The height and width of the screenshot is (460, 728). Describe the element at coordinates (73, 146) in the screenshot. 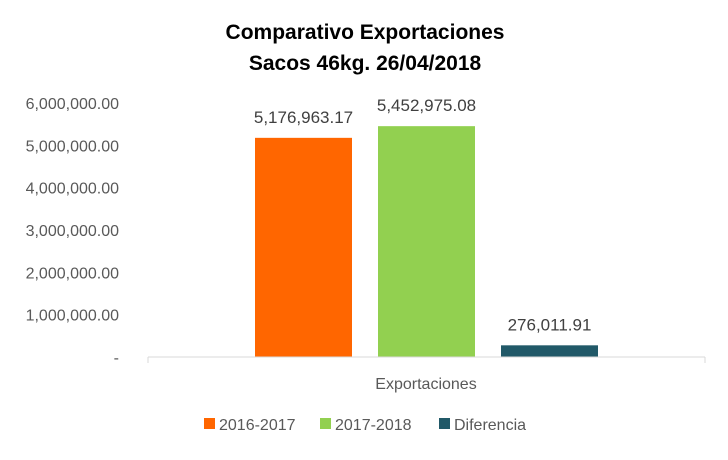

I see `y-tick-label: 5,000,000.00` at that location.